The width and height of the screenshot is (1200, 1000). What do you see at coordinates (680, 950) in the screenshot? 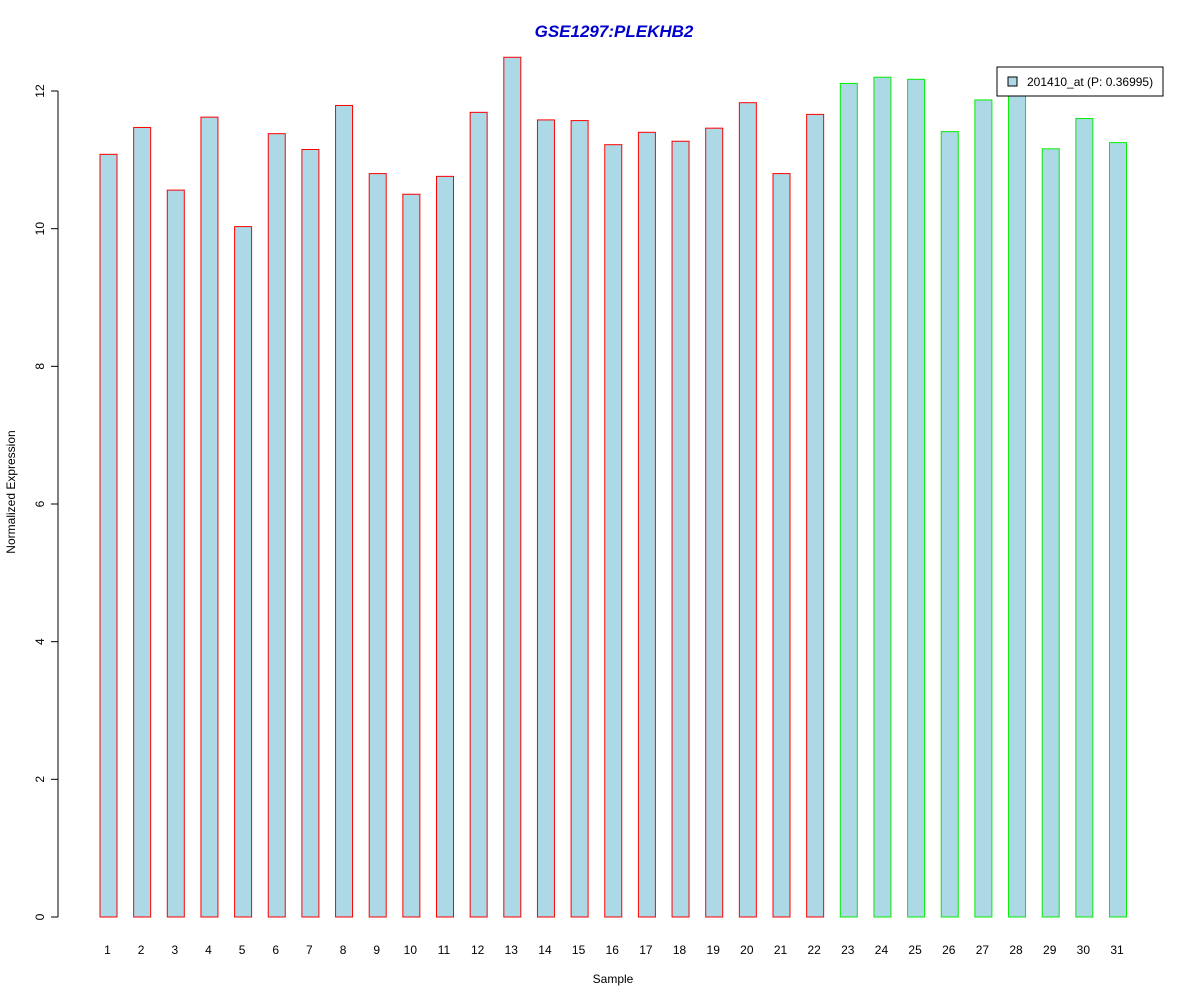
I see `x-tick-label: 18` at bounding box center [680, 950].